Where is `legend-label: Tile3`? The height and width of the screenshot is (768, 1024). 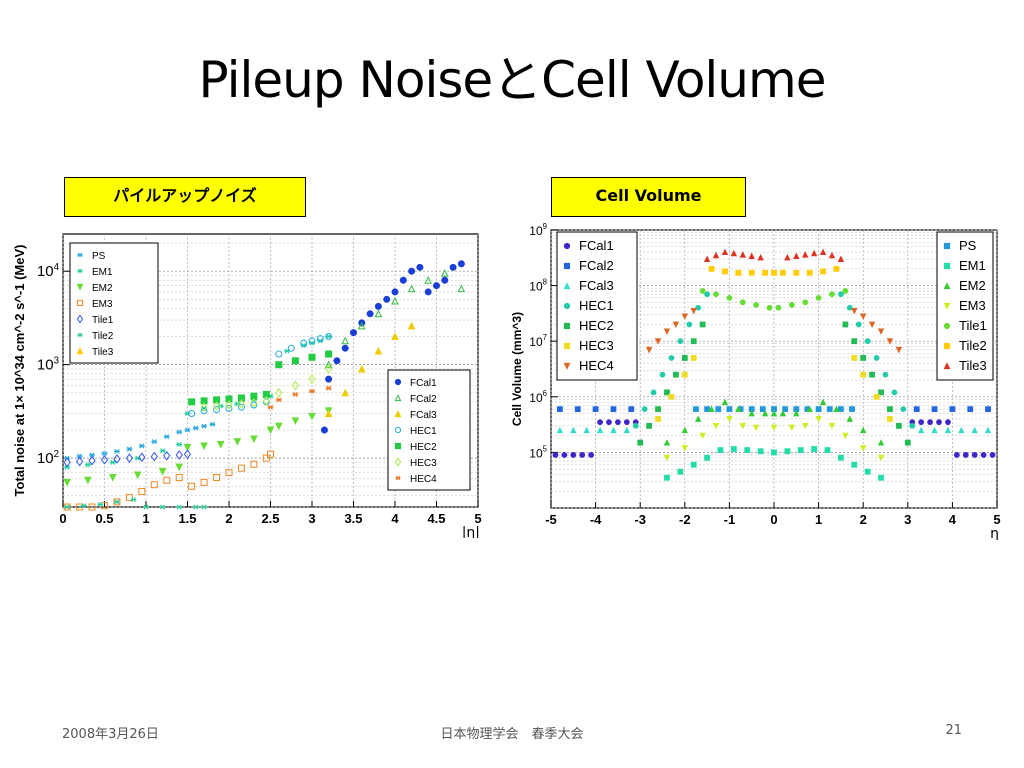 legend-label: Tile3 is located at coordinates (973, 365).